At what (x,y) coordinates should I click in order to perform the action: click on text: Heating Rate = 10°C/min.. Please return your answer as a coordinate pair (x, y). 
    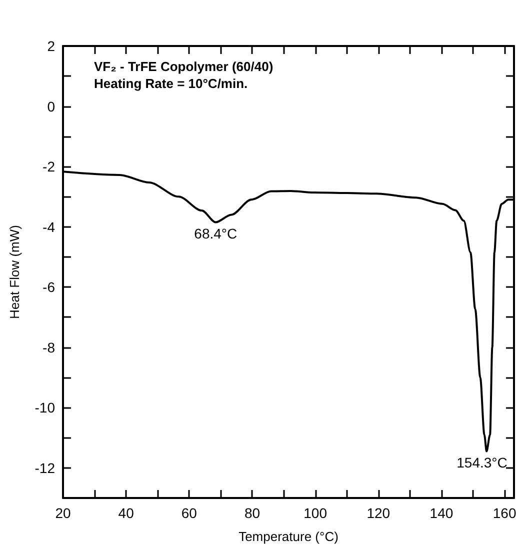
    Looking at the image, I should click on (171, 83).